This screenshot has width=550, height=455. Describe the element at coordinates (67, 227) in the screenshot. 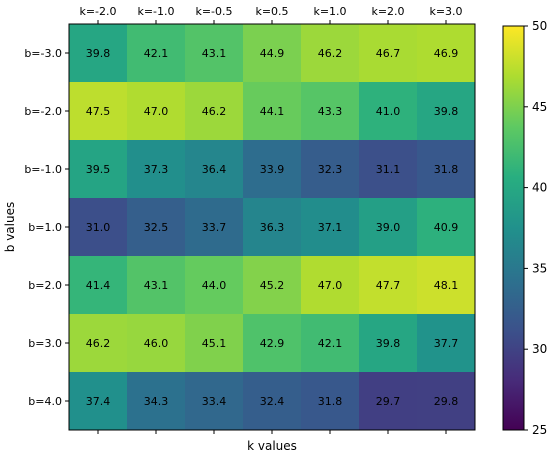

I see `y-tick-marks` at that location.